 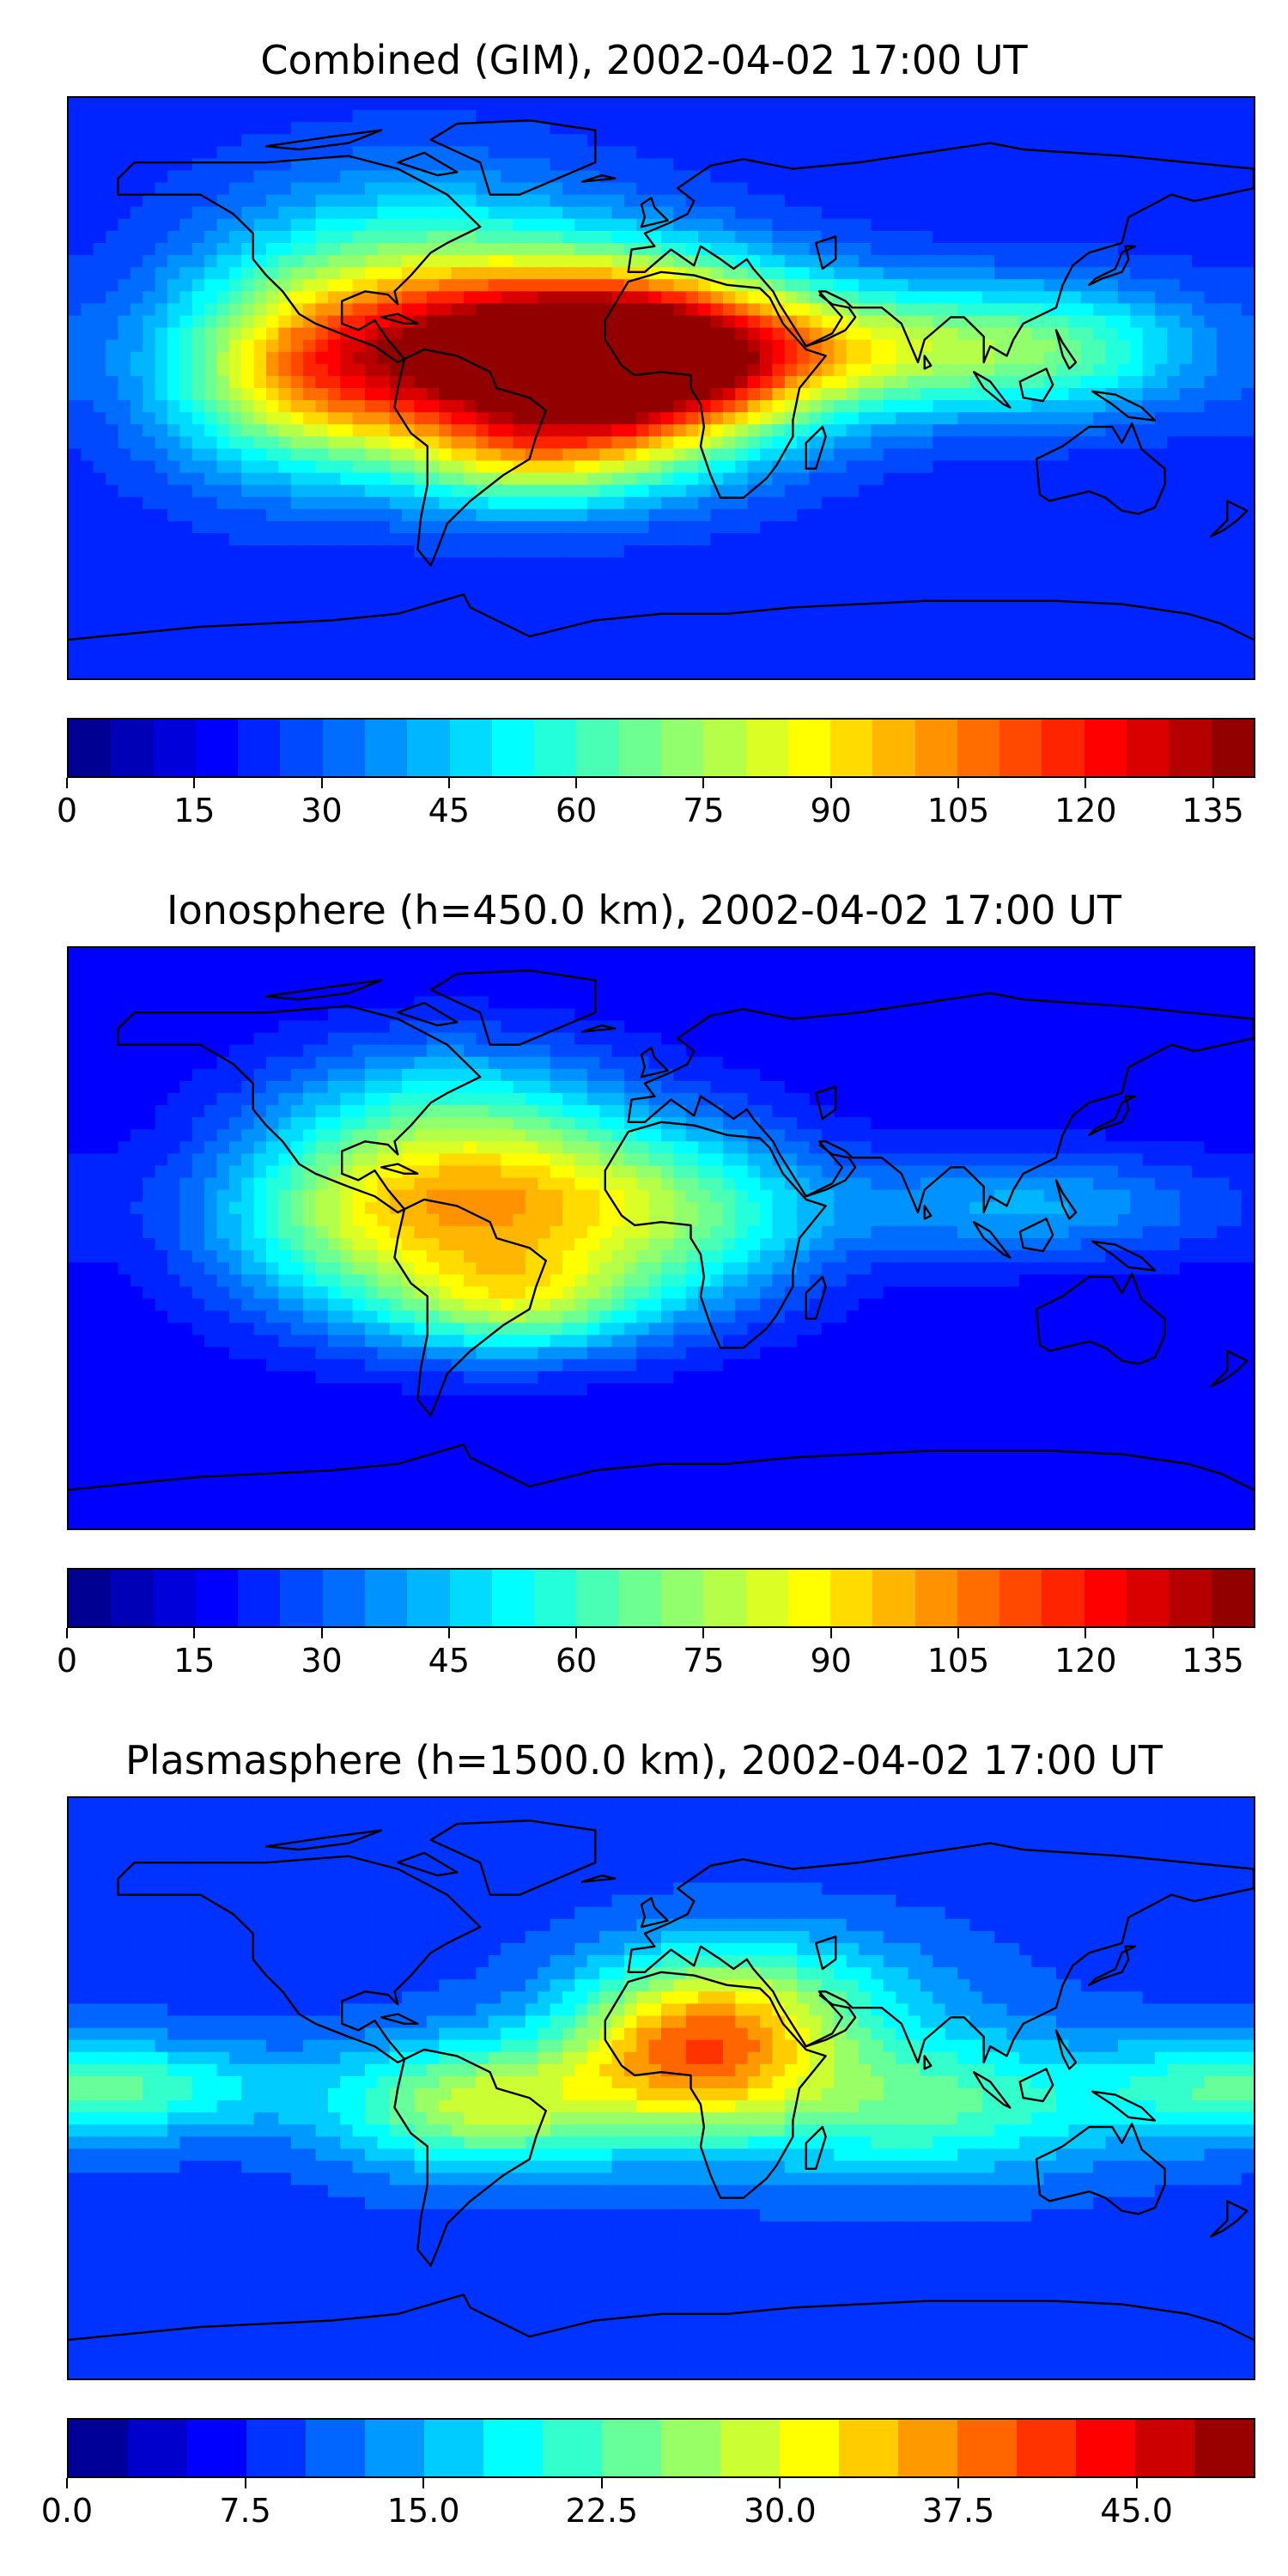 I want to click on colorbar-tick, so click(x=448, y=783).